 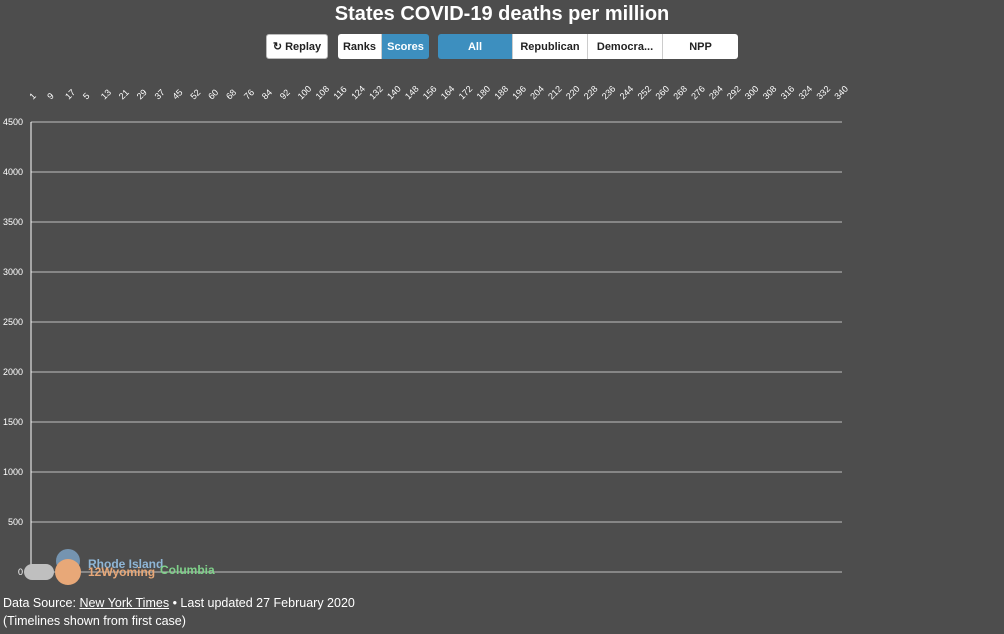 I want to click on y-tick-label: 500, so click(x=15, y=522).